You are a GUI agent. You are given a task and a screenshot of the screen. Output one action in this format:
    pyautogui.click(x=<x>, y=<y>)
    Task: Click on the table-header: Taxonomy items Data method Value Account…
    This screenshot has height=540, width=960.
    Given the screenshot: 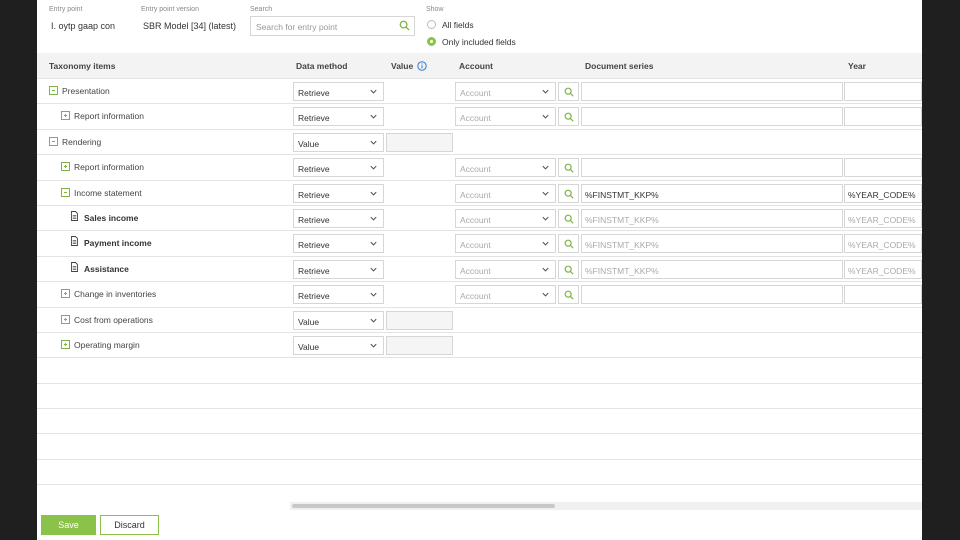 What is the action you would take?
    pyautogui.click(x=479, y=66)
    